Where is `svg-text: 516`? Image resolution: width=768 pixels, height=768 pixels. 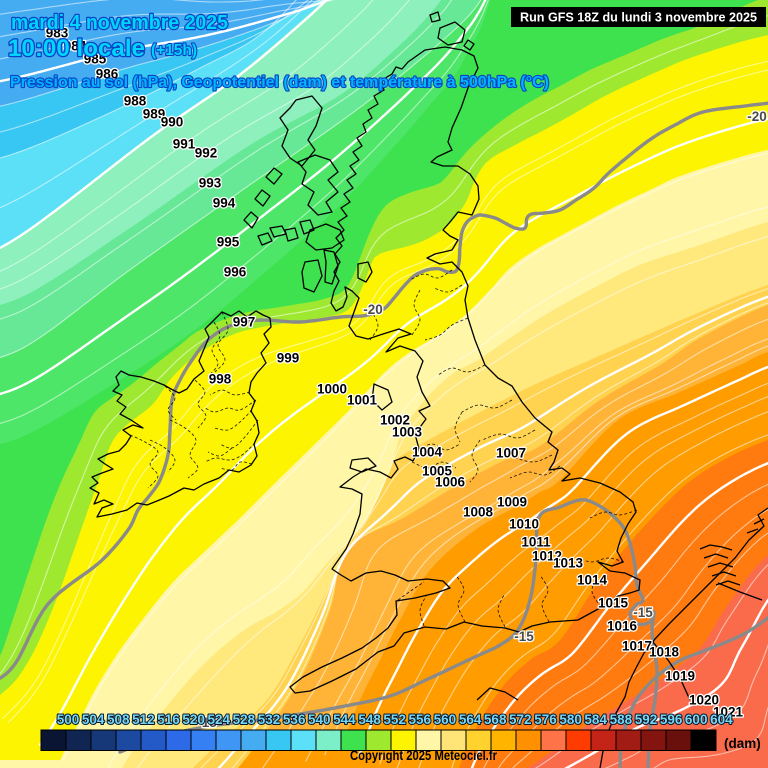
svg-text: 516 is located at coordinates (168, 719).